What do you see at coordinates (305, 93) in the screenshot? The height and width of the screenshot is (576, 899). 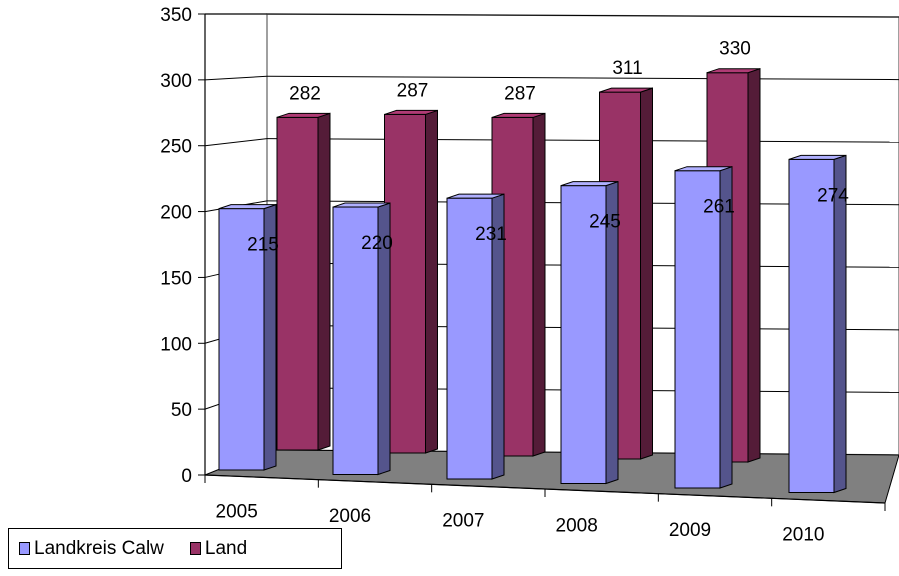 I see `land-data-label-2005: 282` at bounding box center [305, 93].